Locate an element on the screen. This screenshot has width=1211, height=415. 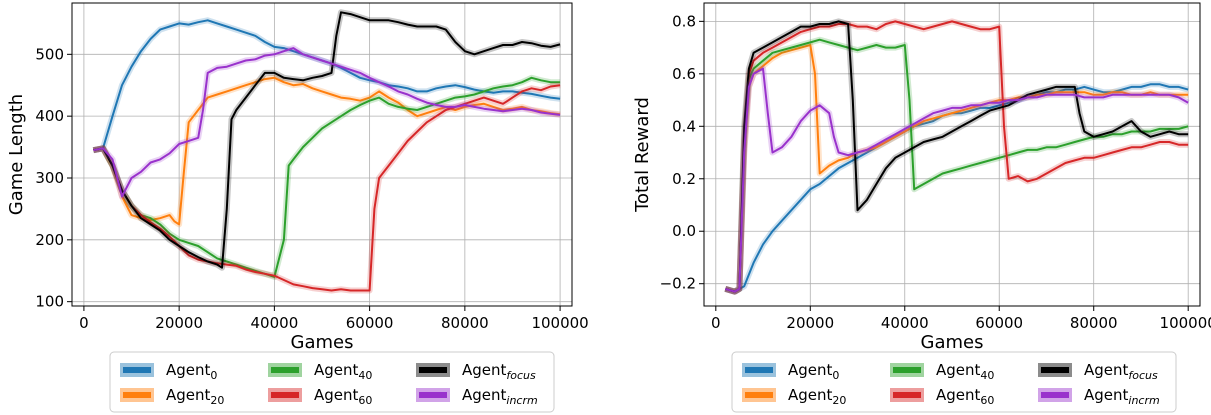
y-axis-label: Total Reward is located at coordinates (642, 155).